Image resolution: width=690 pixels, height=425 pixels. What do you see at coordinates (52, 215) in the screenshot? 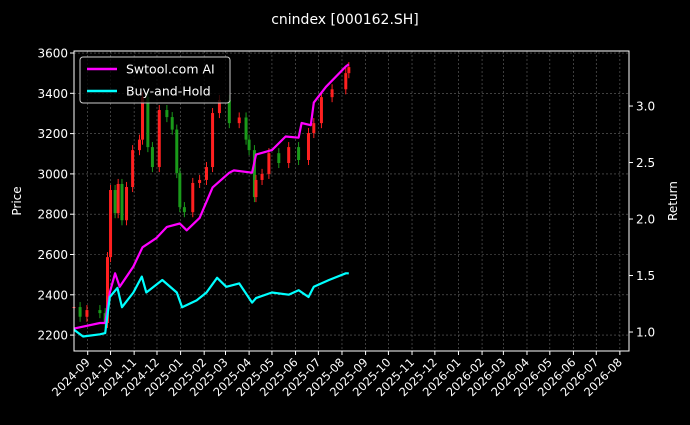
I see `y-tick-label-left: 2800` at bounding box center [52, 215].